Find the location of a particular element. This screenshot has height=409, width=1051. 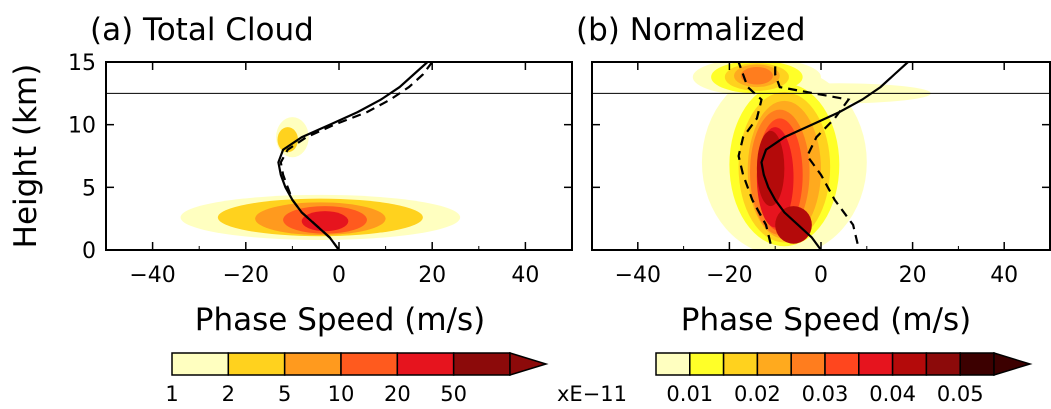

y-tick-label: 5 is located at coordinates (89, 188).